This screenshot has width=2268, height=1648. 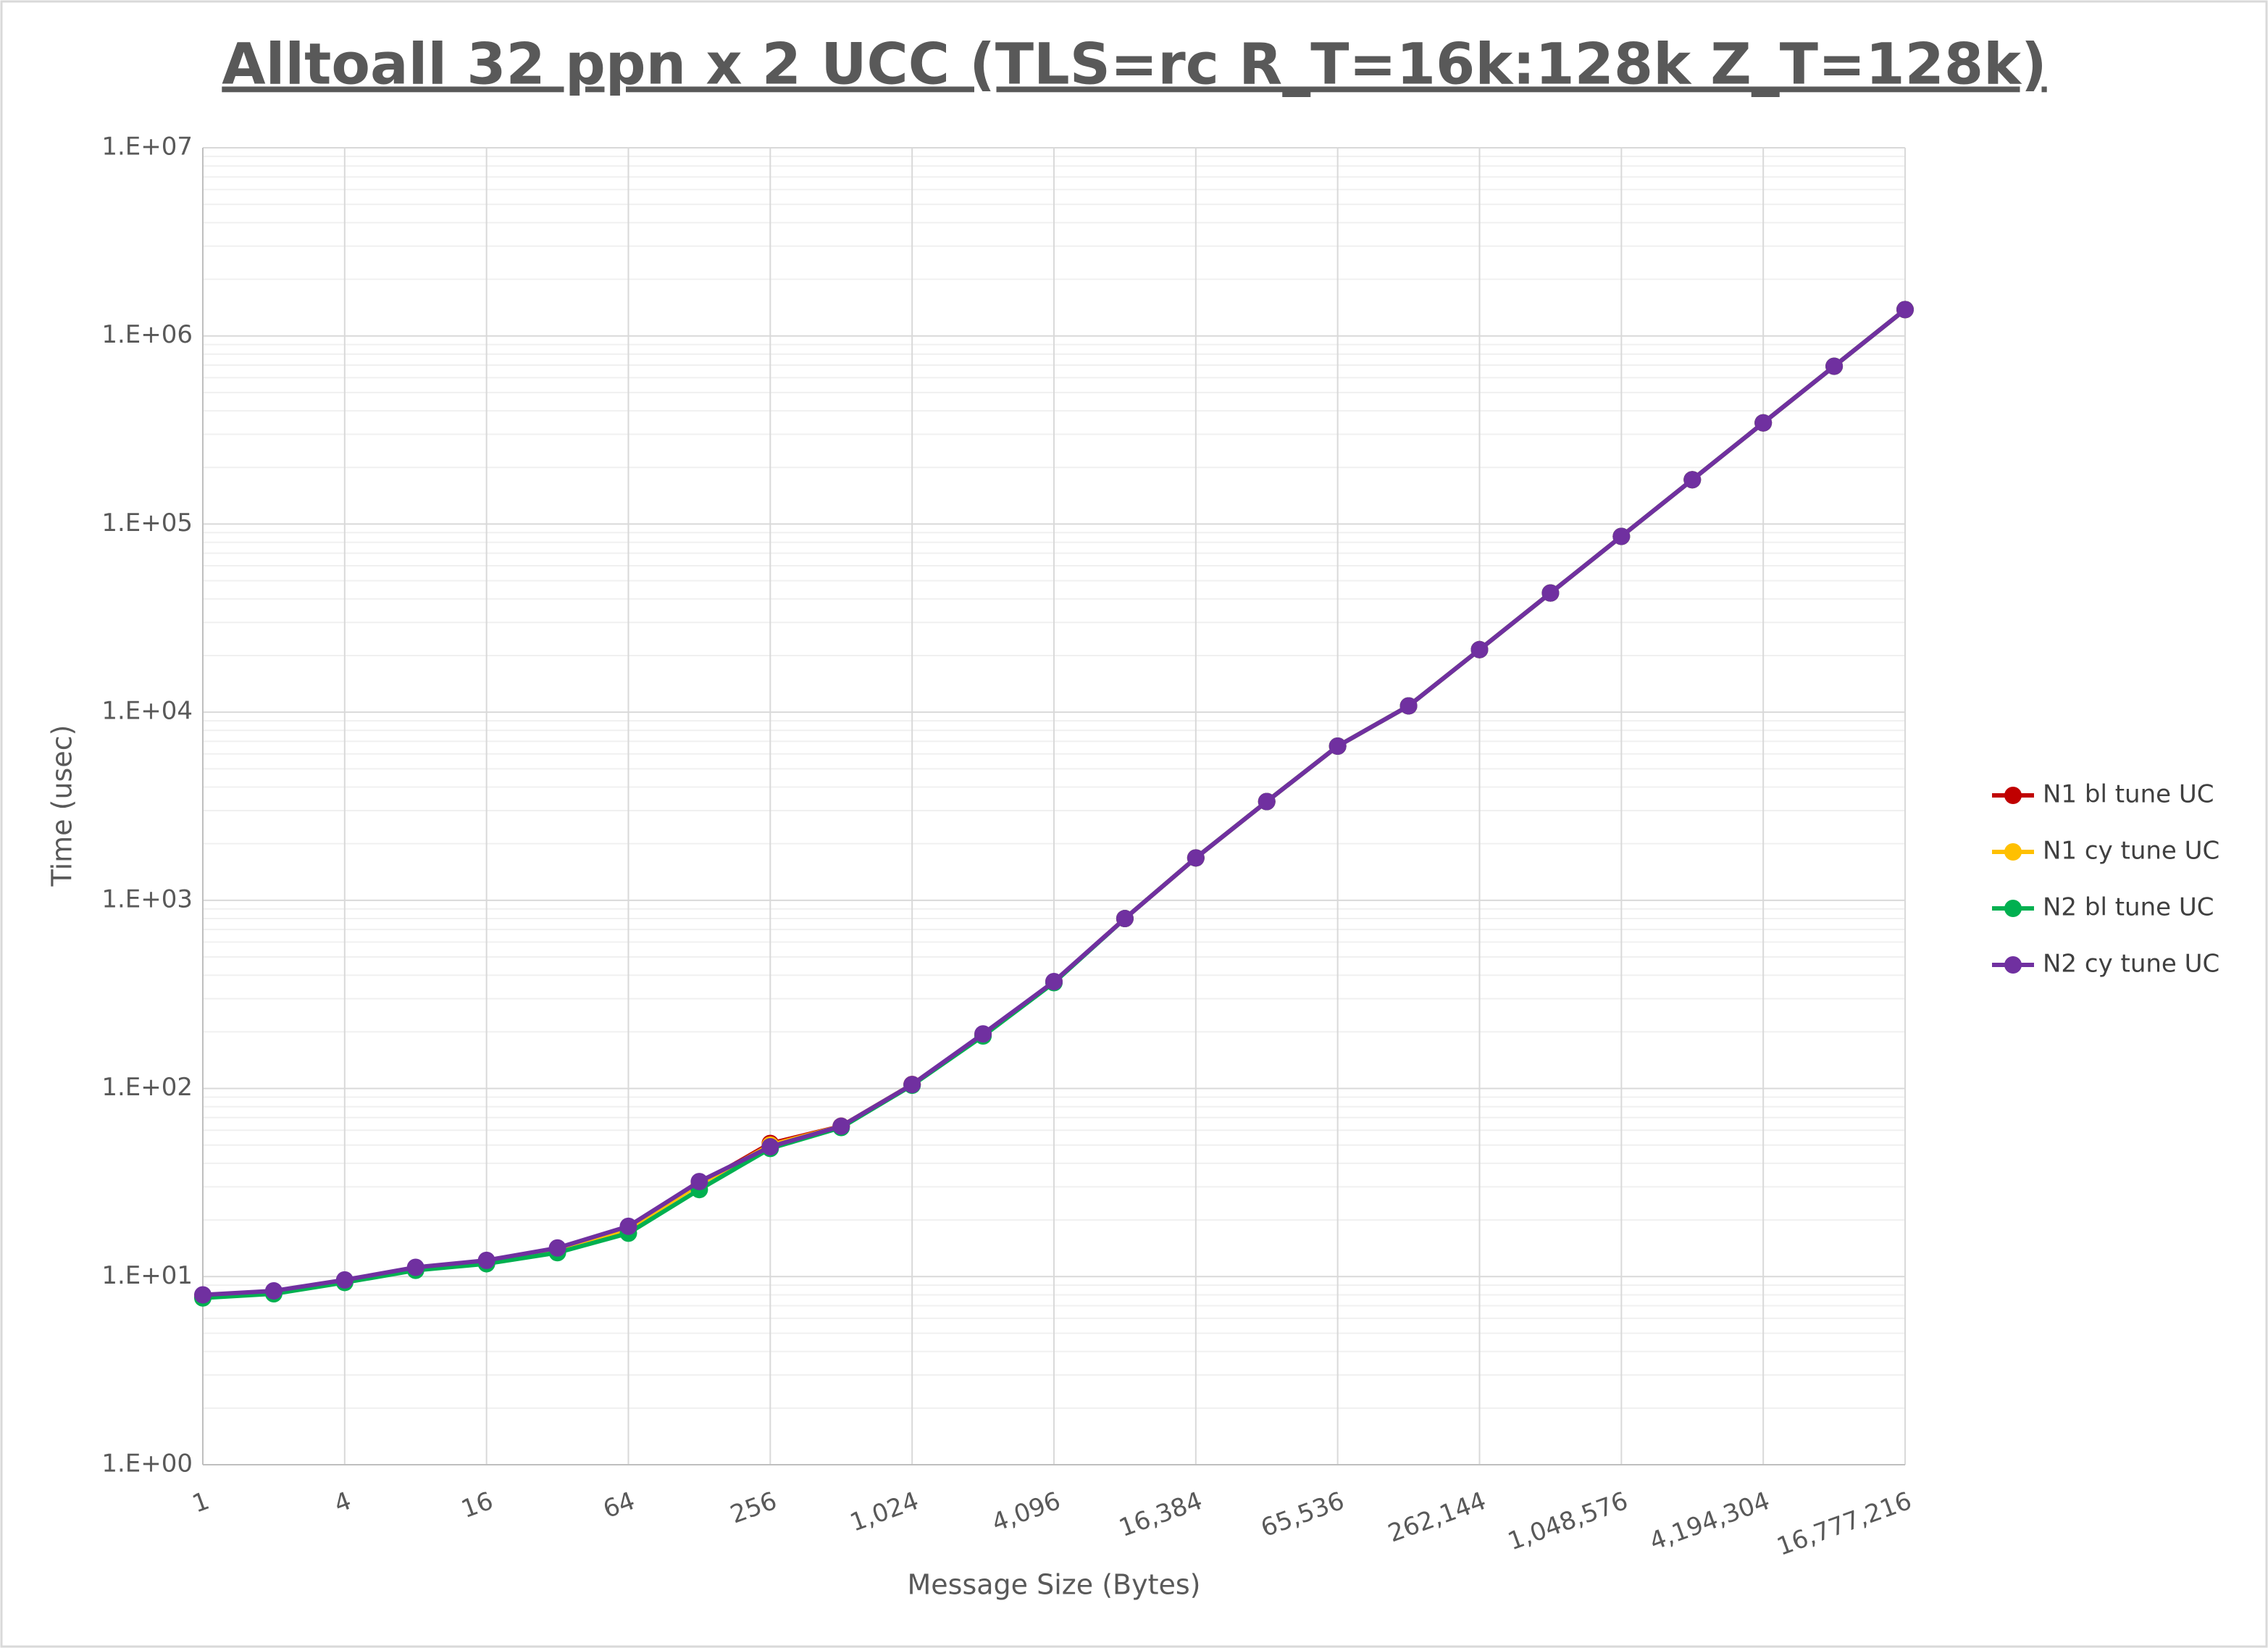 I want to click on y-tick-label: 1.E+06, so click(x=147, y=334).